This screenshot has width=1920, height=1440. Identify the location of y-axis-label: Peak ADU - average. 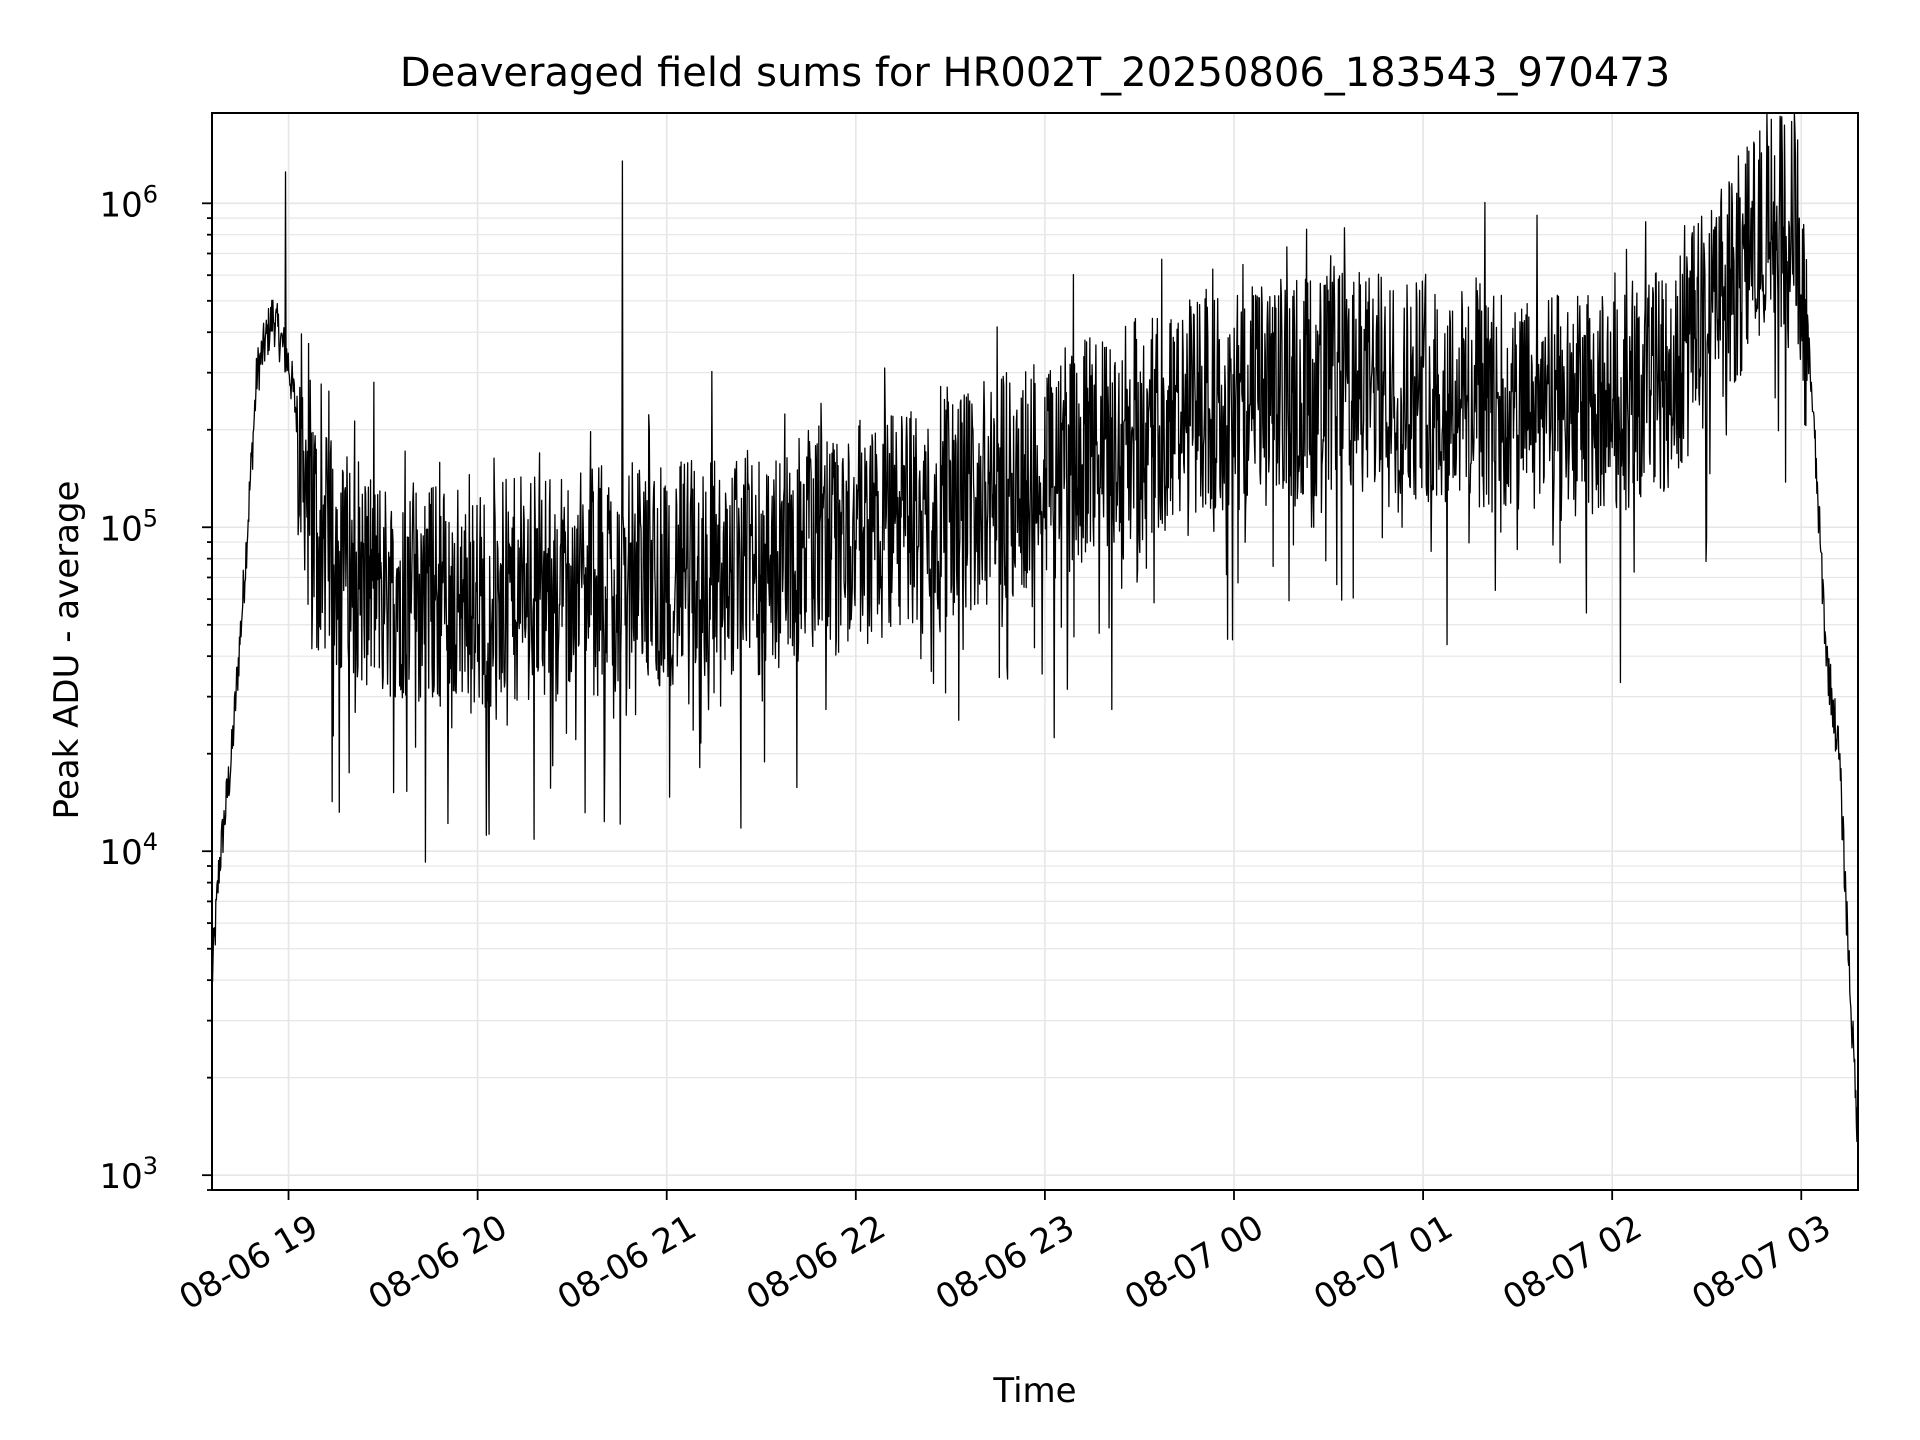
(67, 650).